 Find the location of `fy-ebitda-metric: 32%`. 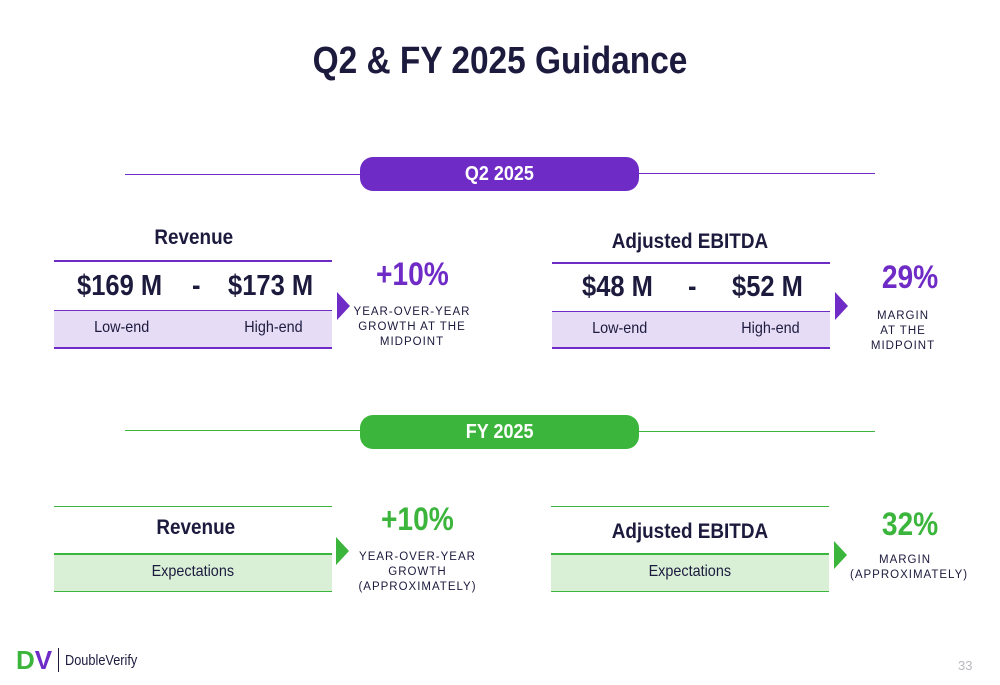

fy-ebitda-metric: 32% is located at coordinates (910, 524).